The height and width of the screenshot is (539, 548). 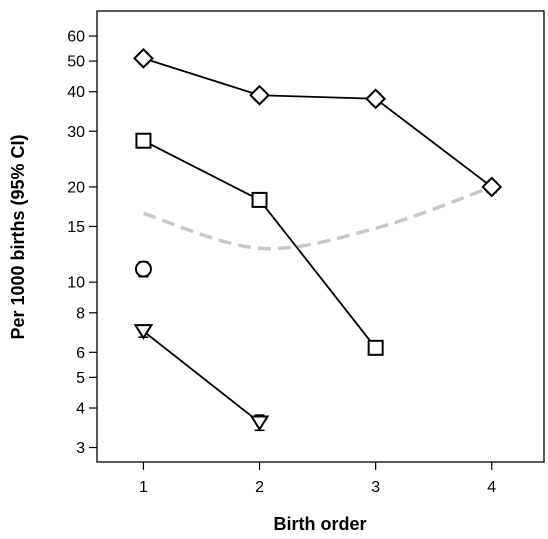 I want to click on x-tick-label: 3, so click(x=375, y=487).